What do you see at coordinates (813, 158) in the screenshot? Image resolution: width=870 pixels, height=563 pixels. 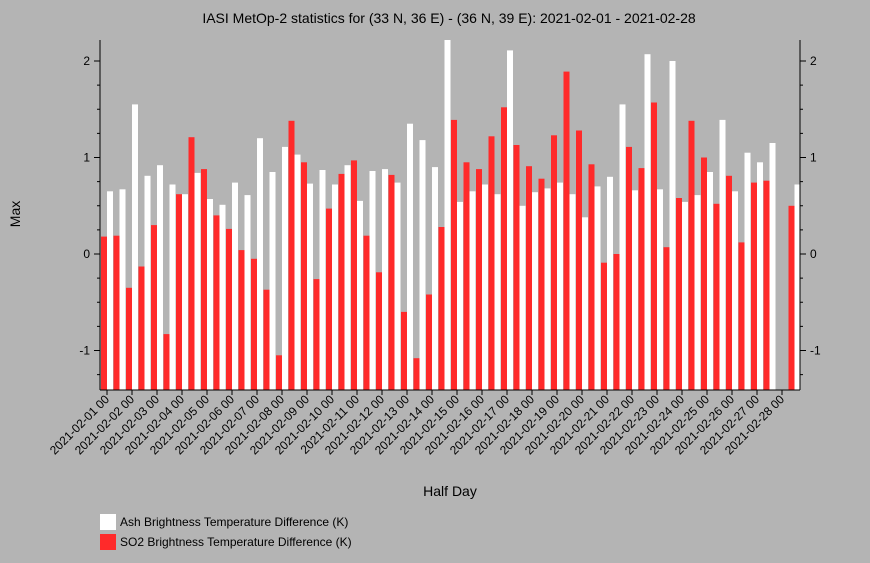 I see `y-tick-label-right-1: 1` at bounding box center [813, 158].